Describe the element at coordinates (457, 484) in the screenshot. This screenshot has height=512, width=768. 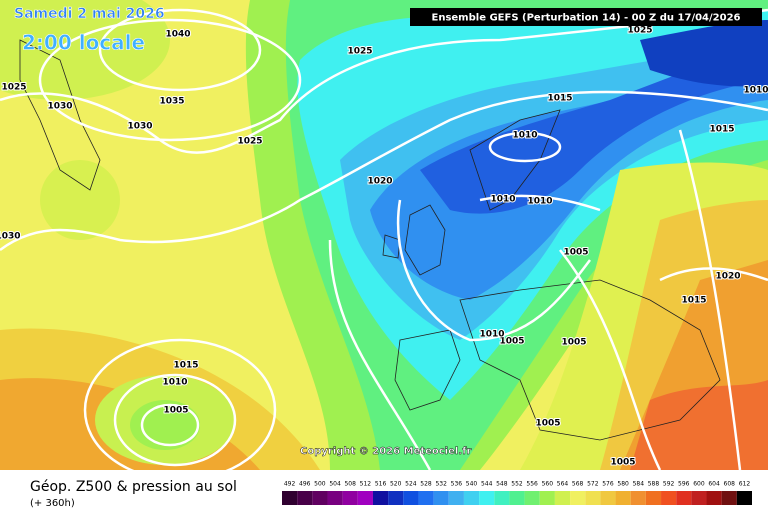
I see `legend-label: 536` at that location.